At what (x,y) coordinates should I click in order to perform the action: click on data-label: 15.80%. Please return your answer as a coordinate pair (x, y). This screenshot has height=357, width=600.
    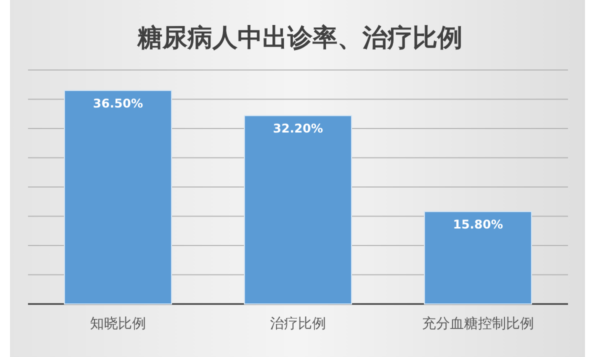
    Looking at the image, I should click on (478, 225).